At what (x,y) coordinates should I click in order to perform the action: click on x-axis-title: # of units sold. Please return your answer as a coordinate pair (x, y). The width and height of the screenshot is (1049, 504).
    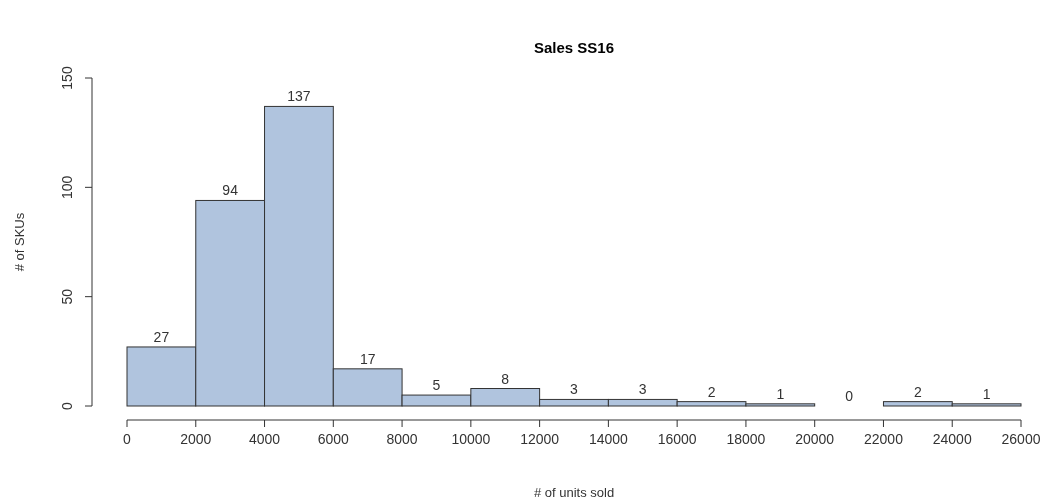
    Looking at the image, I should click on (574, 492).